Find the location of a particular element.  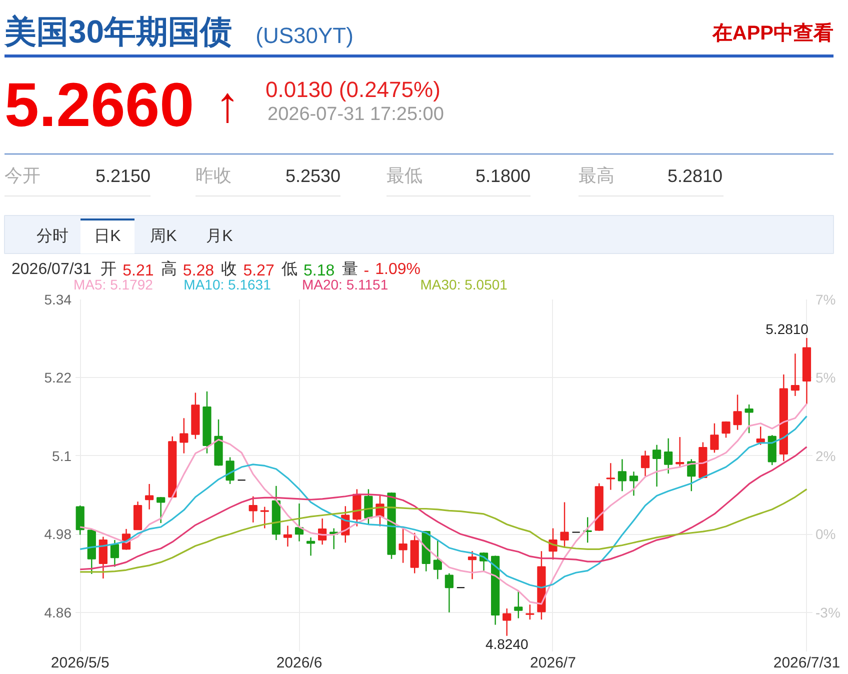

text: 2026/07/31 is located at coordinates (52, 269).